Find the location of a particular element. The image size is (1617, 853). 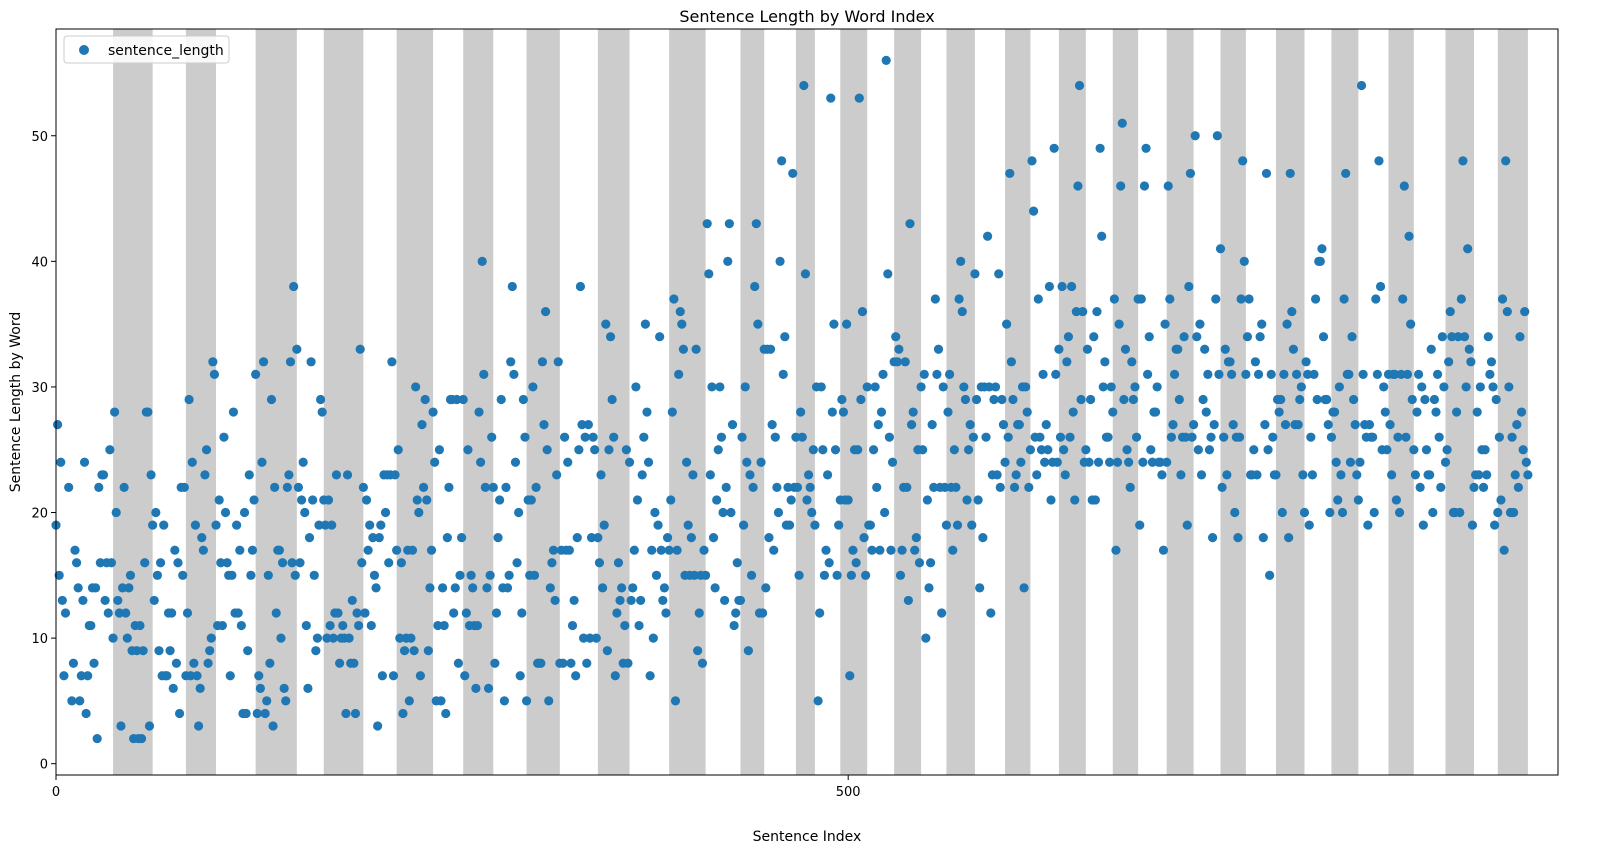

x-axis-ticks: 0 500 is located at coordinates (456, 787).